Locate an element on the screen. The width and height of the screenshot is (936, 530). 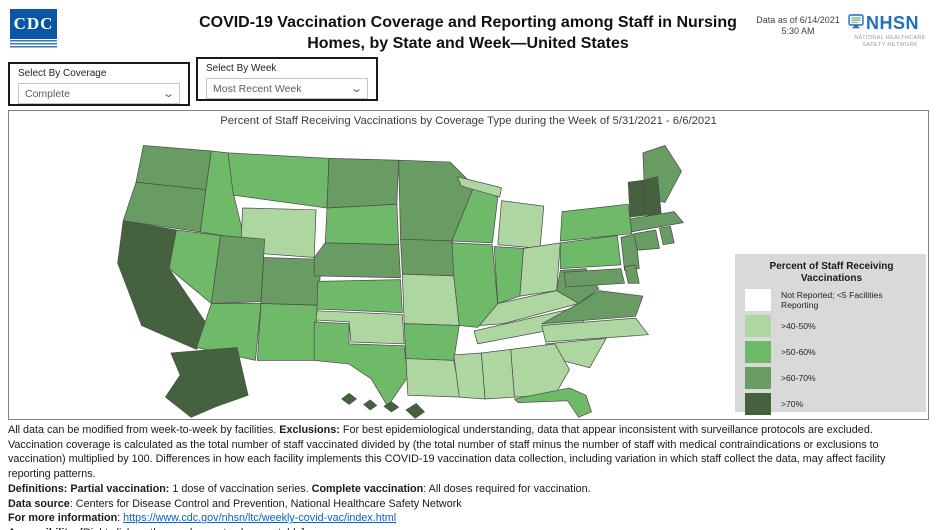
state-AL is located at coordinates (497, 374).